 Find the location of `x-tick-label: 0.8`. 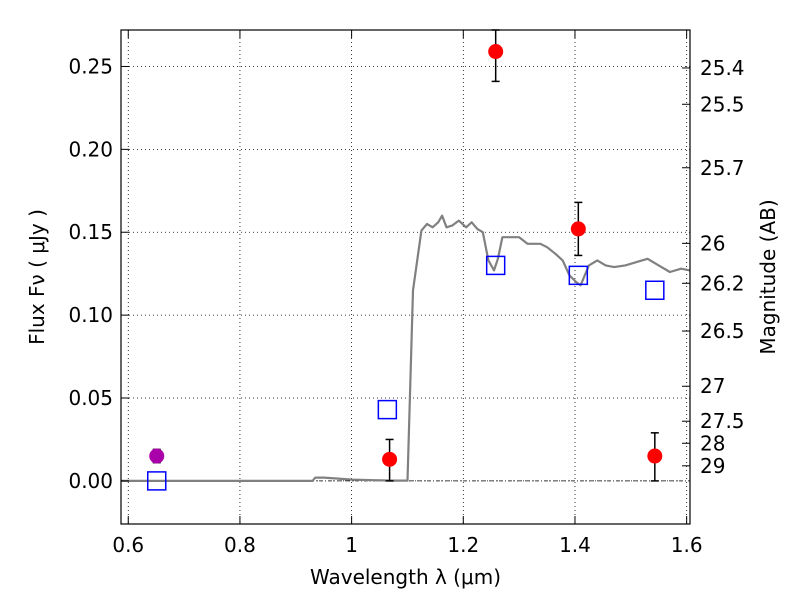

x-tick-label: 0.8 is located at coordinates (240, 545).